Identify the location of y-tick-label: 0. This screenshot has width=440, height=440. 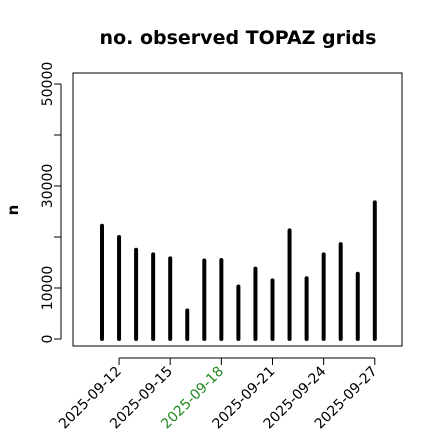
(48, 339).